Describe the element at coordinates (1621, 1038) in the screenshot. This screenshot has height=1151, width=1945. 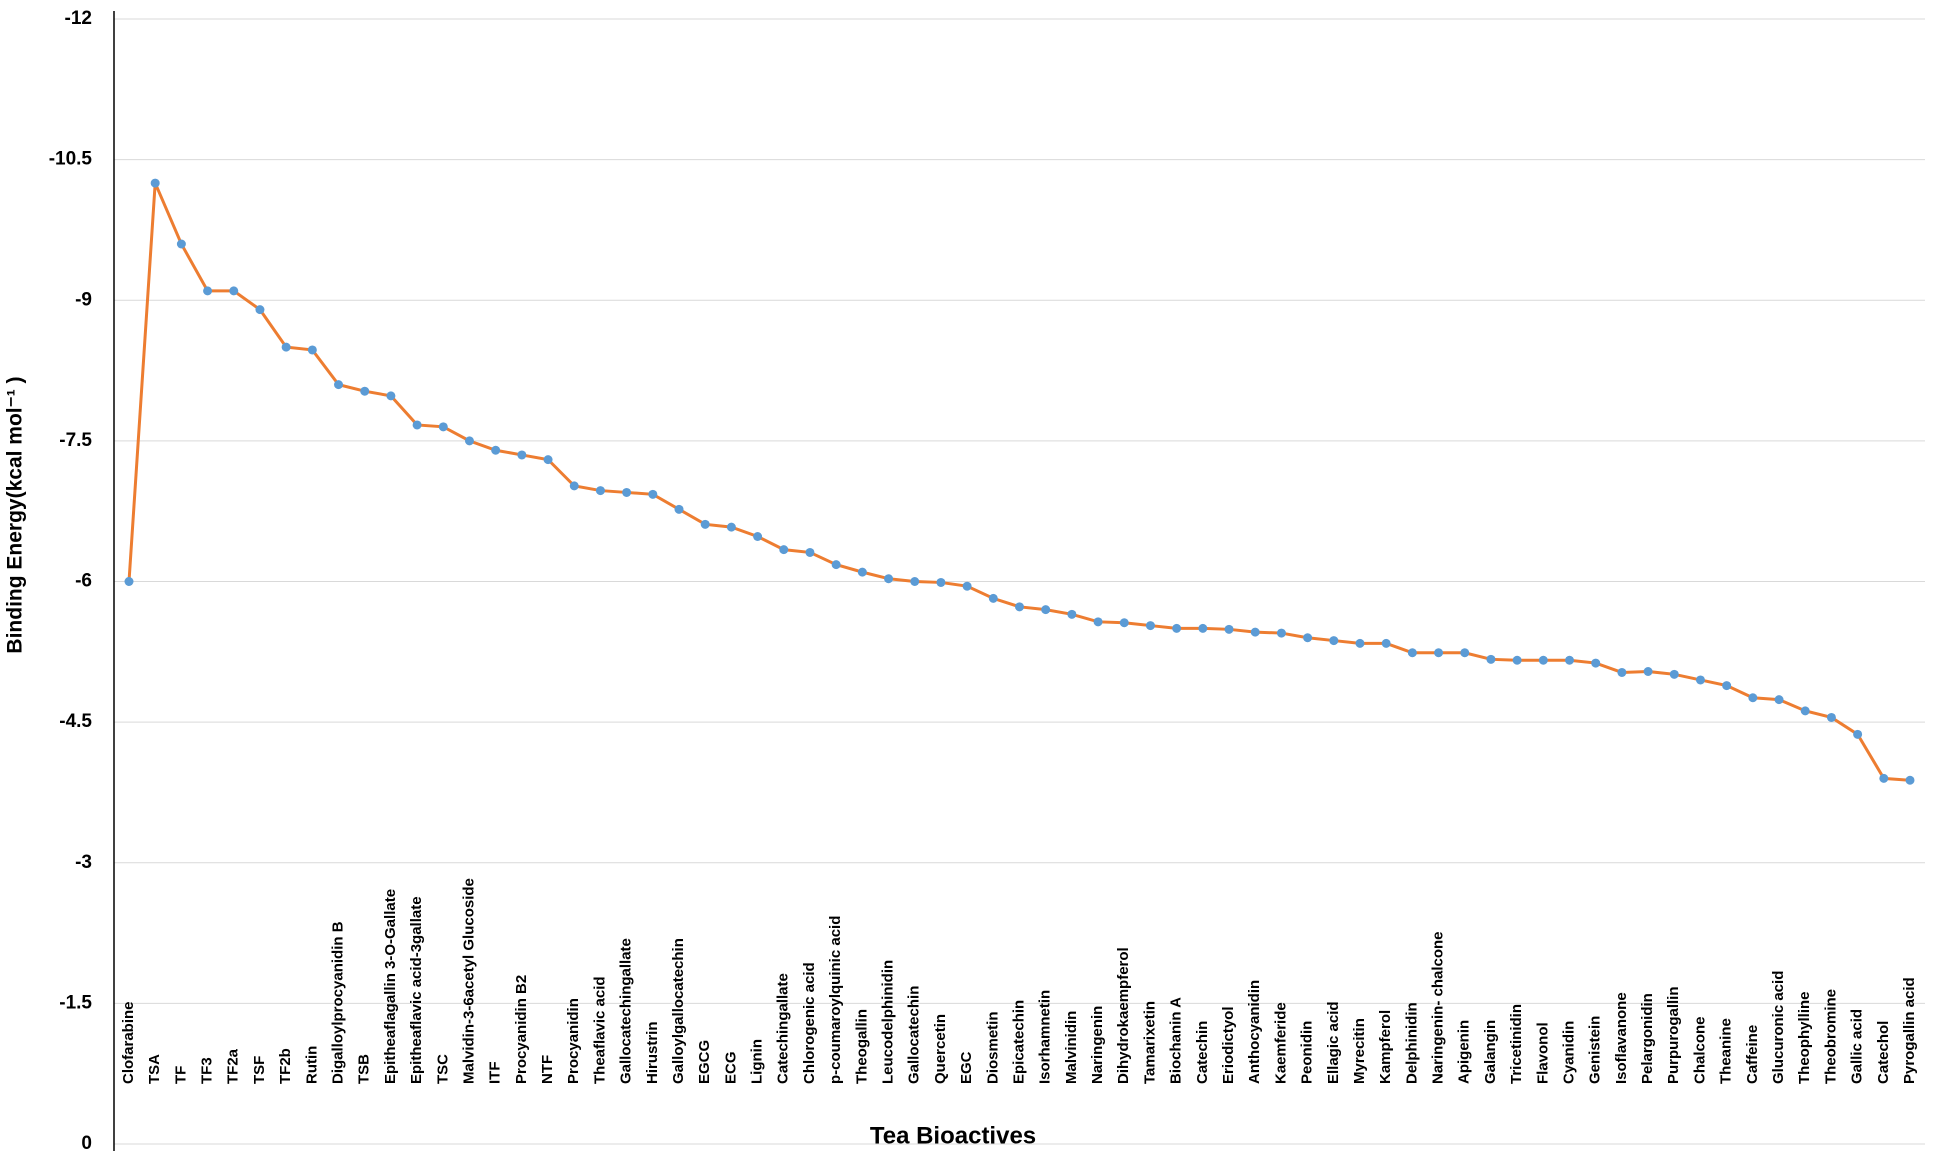
I see `x-tick-label: Isoflavanone` at that location.